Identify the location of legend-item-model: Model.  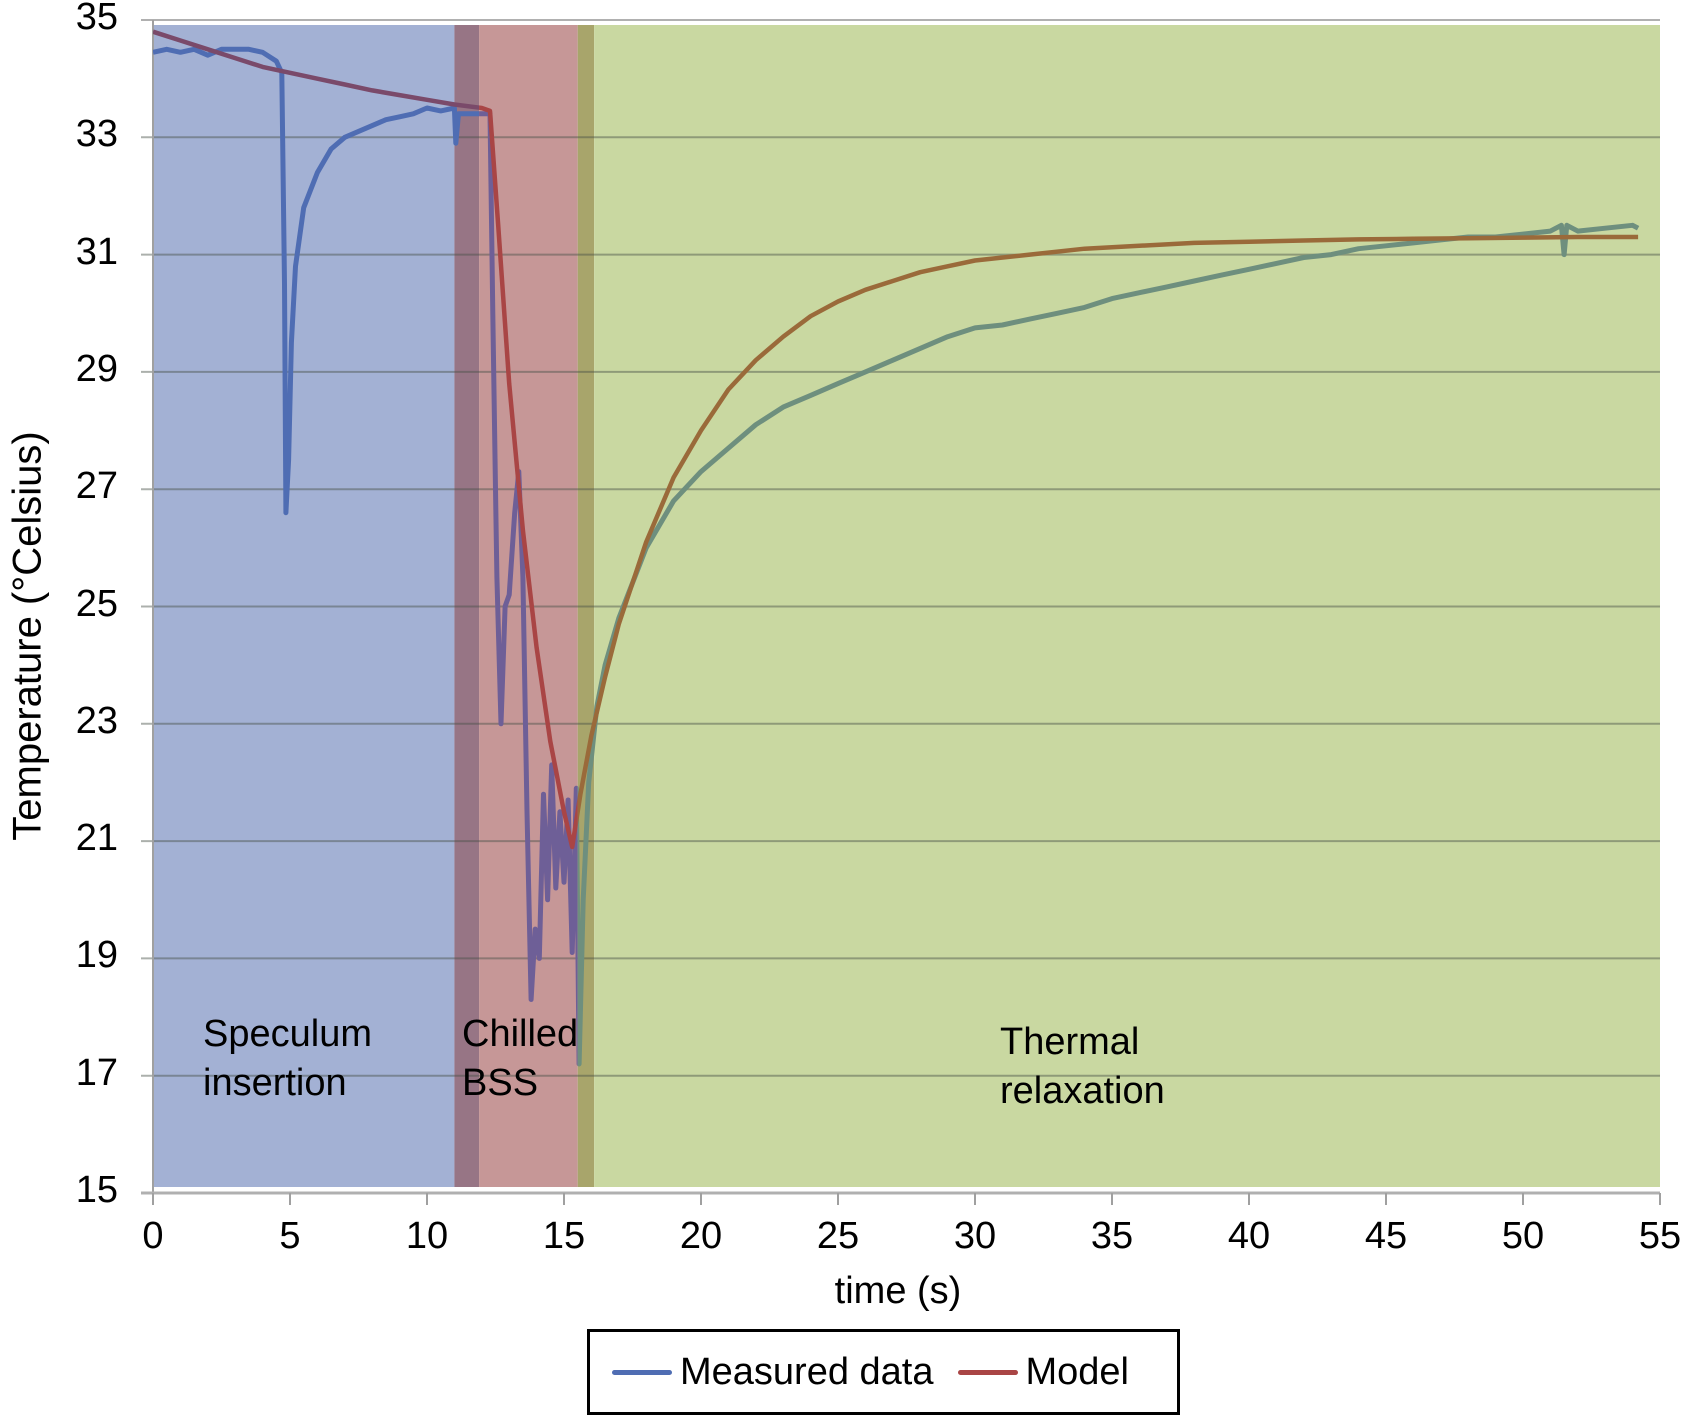
(1043, 1372).